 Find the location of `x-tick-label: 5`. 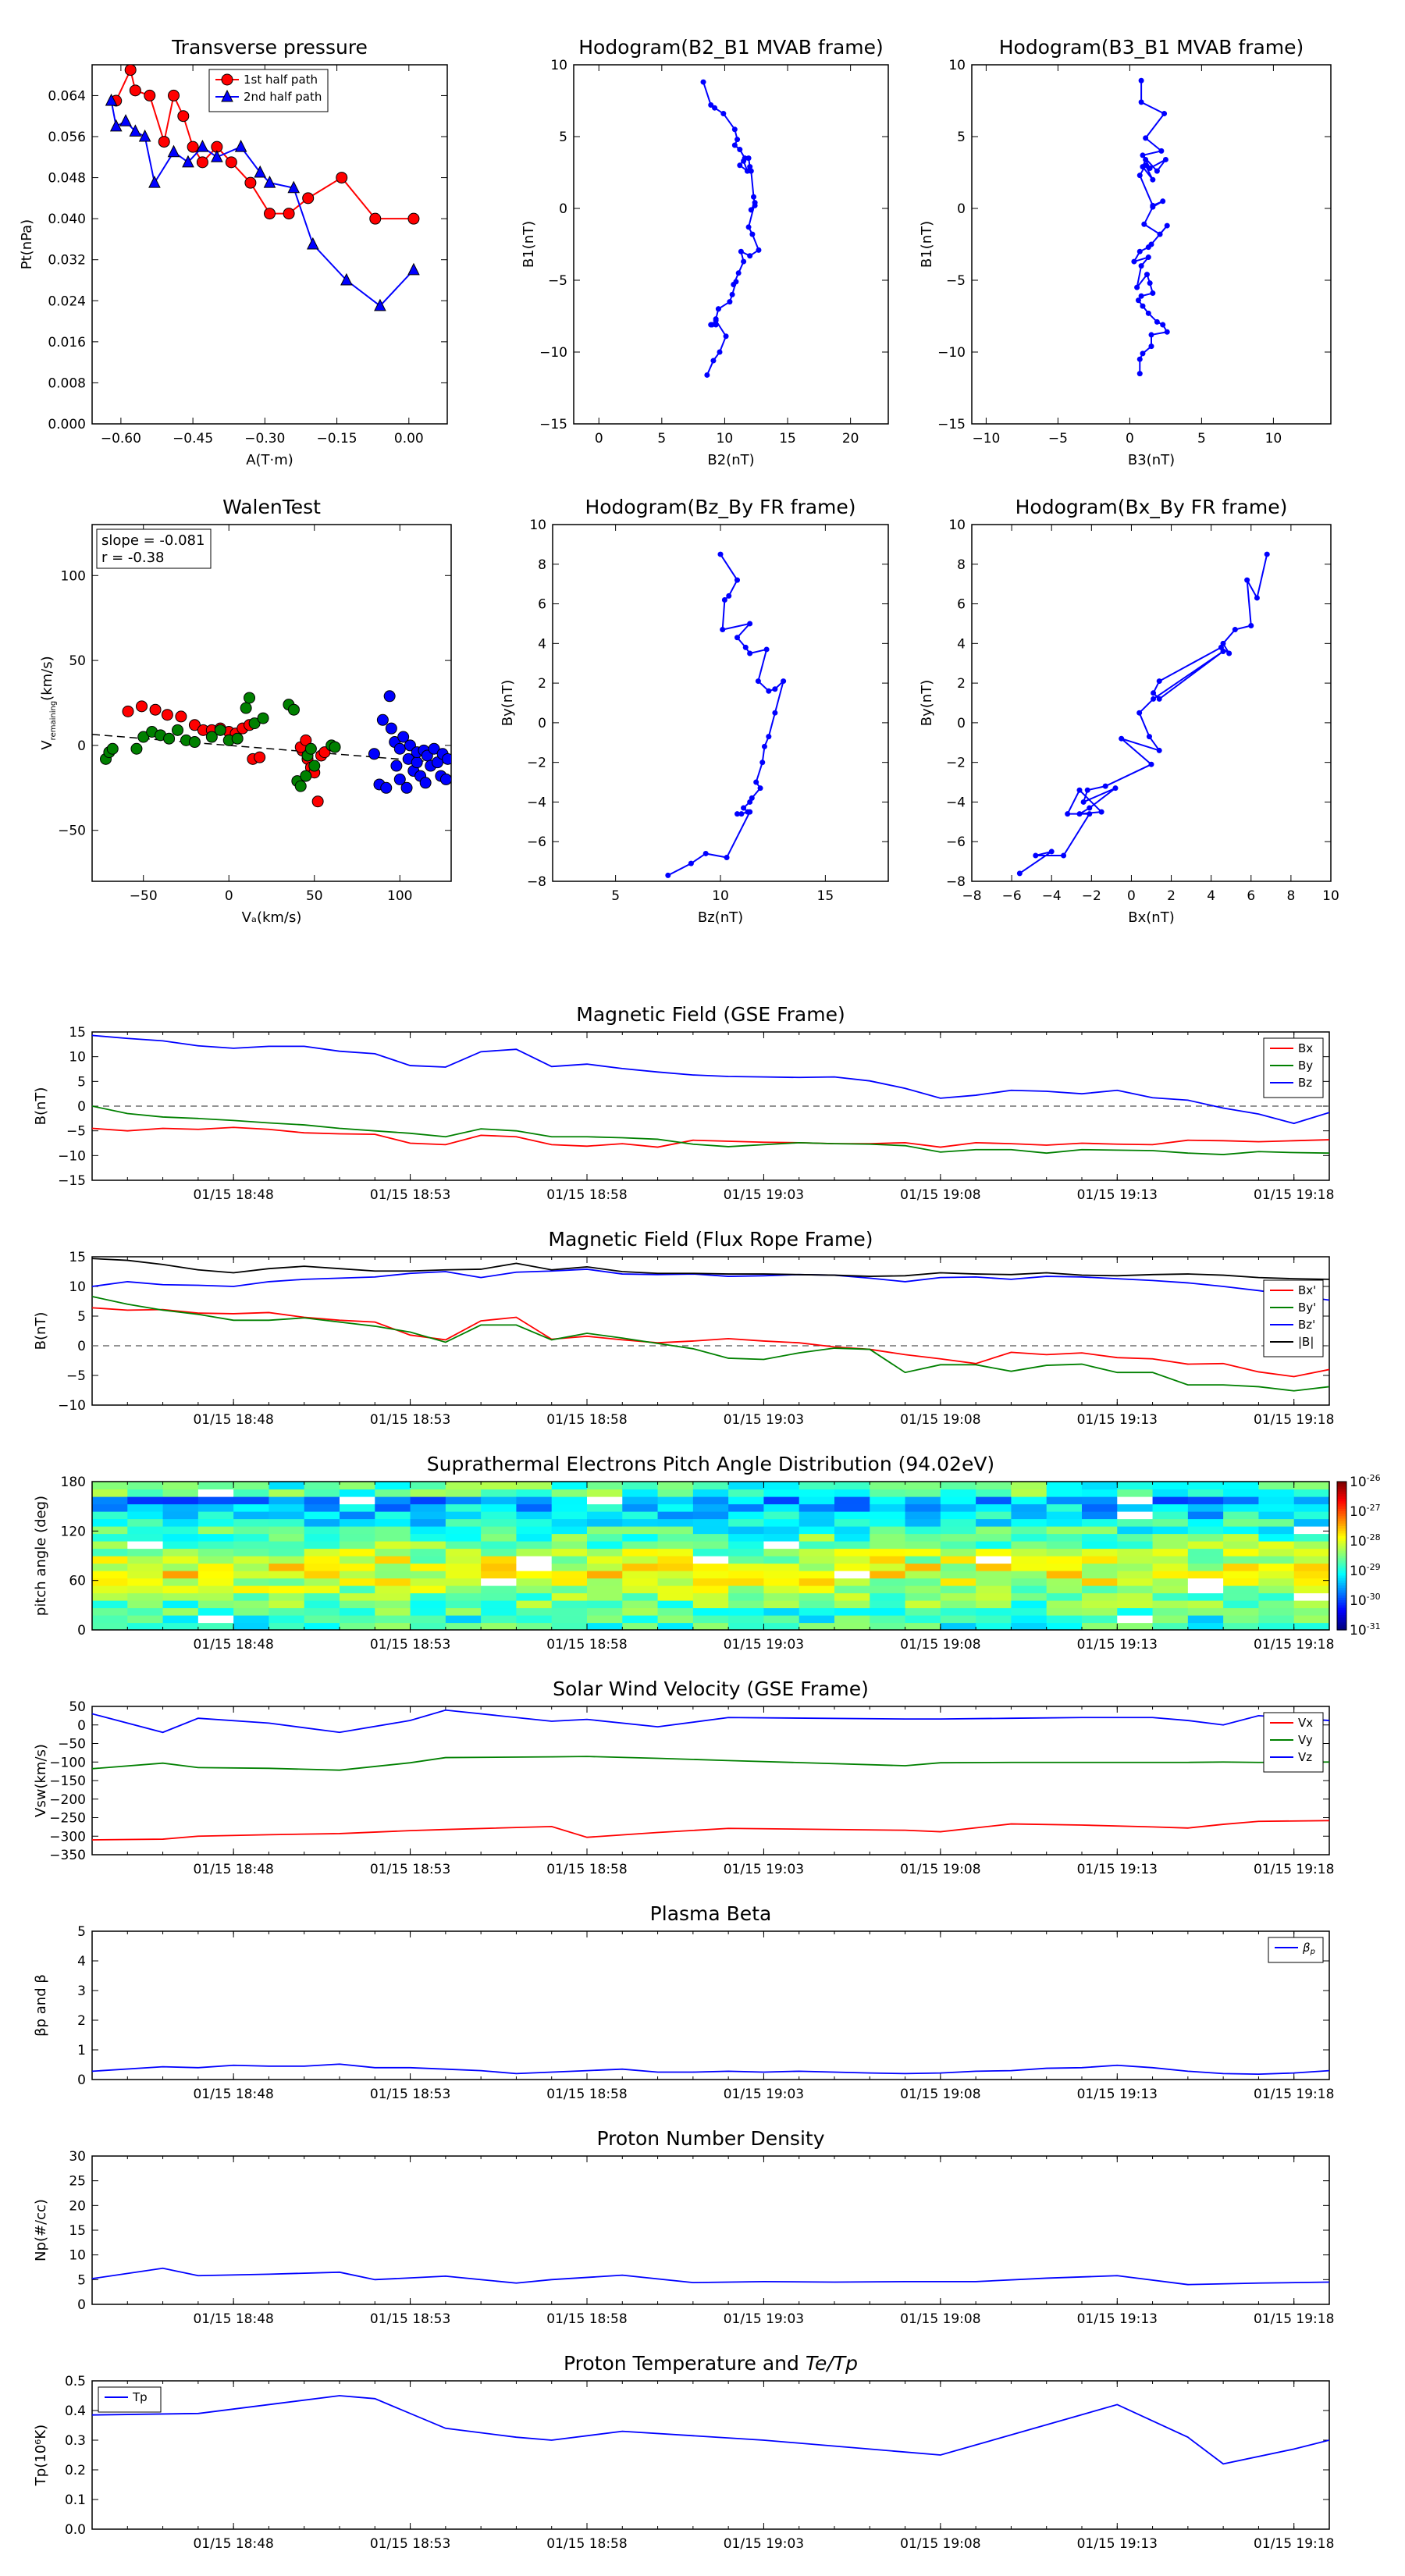

x-tick-label: 5 is located at coordinates (1202, 439).